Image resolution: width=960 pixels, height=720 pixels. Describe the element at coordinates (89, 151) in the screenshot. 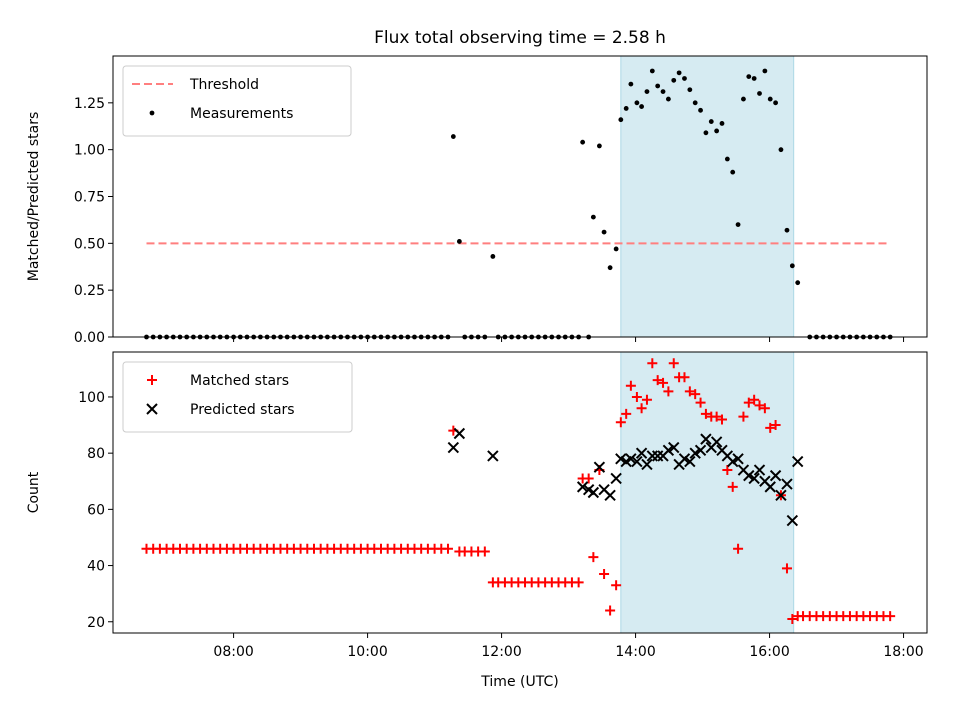

I see `y-tick-label: 1.00` at that location.